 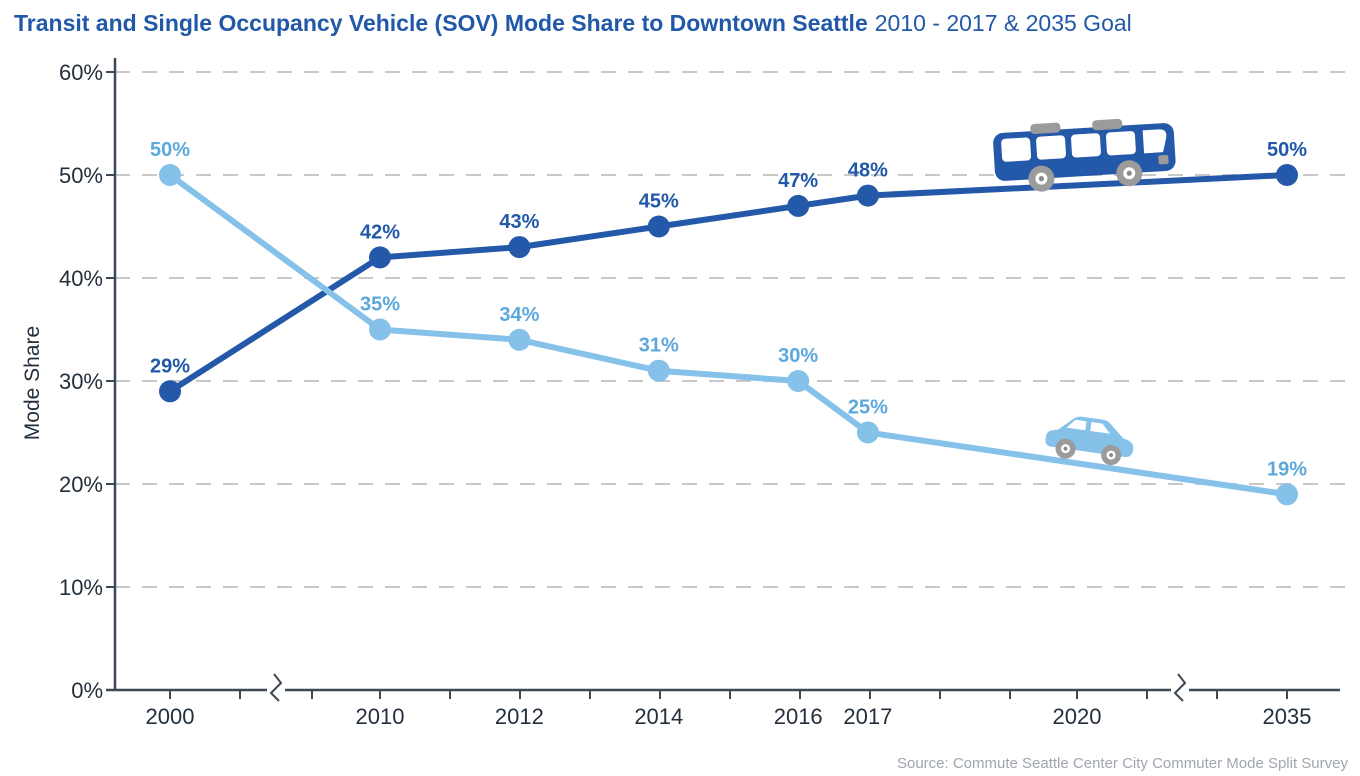 I want to click on sov-point-2014, so click(x=658, y=370).